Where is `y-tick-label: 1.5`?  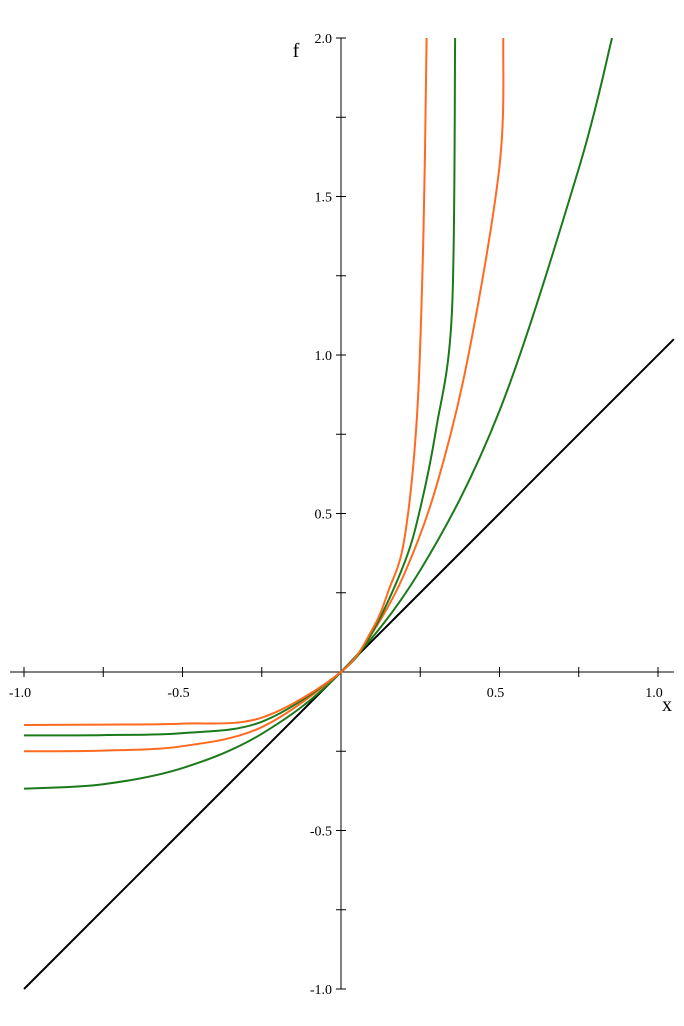 y-tick-label: 1.5 is located at coordinates (324, 198).